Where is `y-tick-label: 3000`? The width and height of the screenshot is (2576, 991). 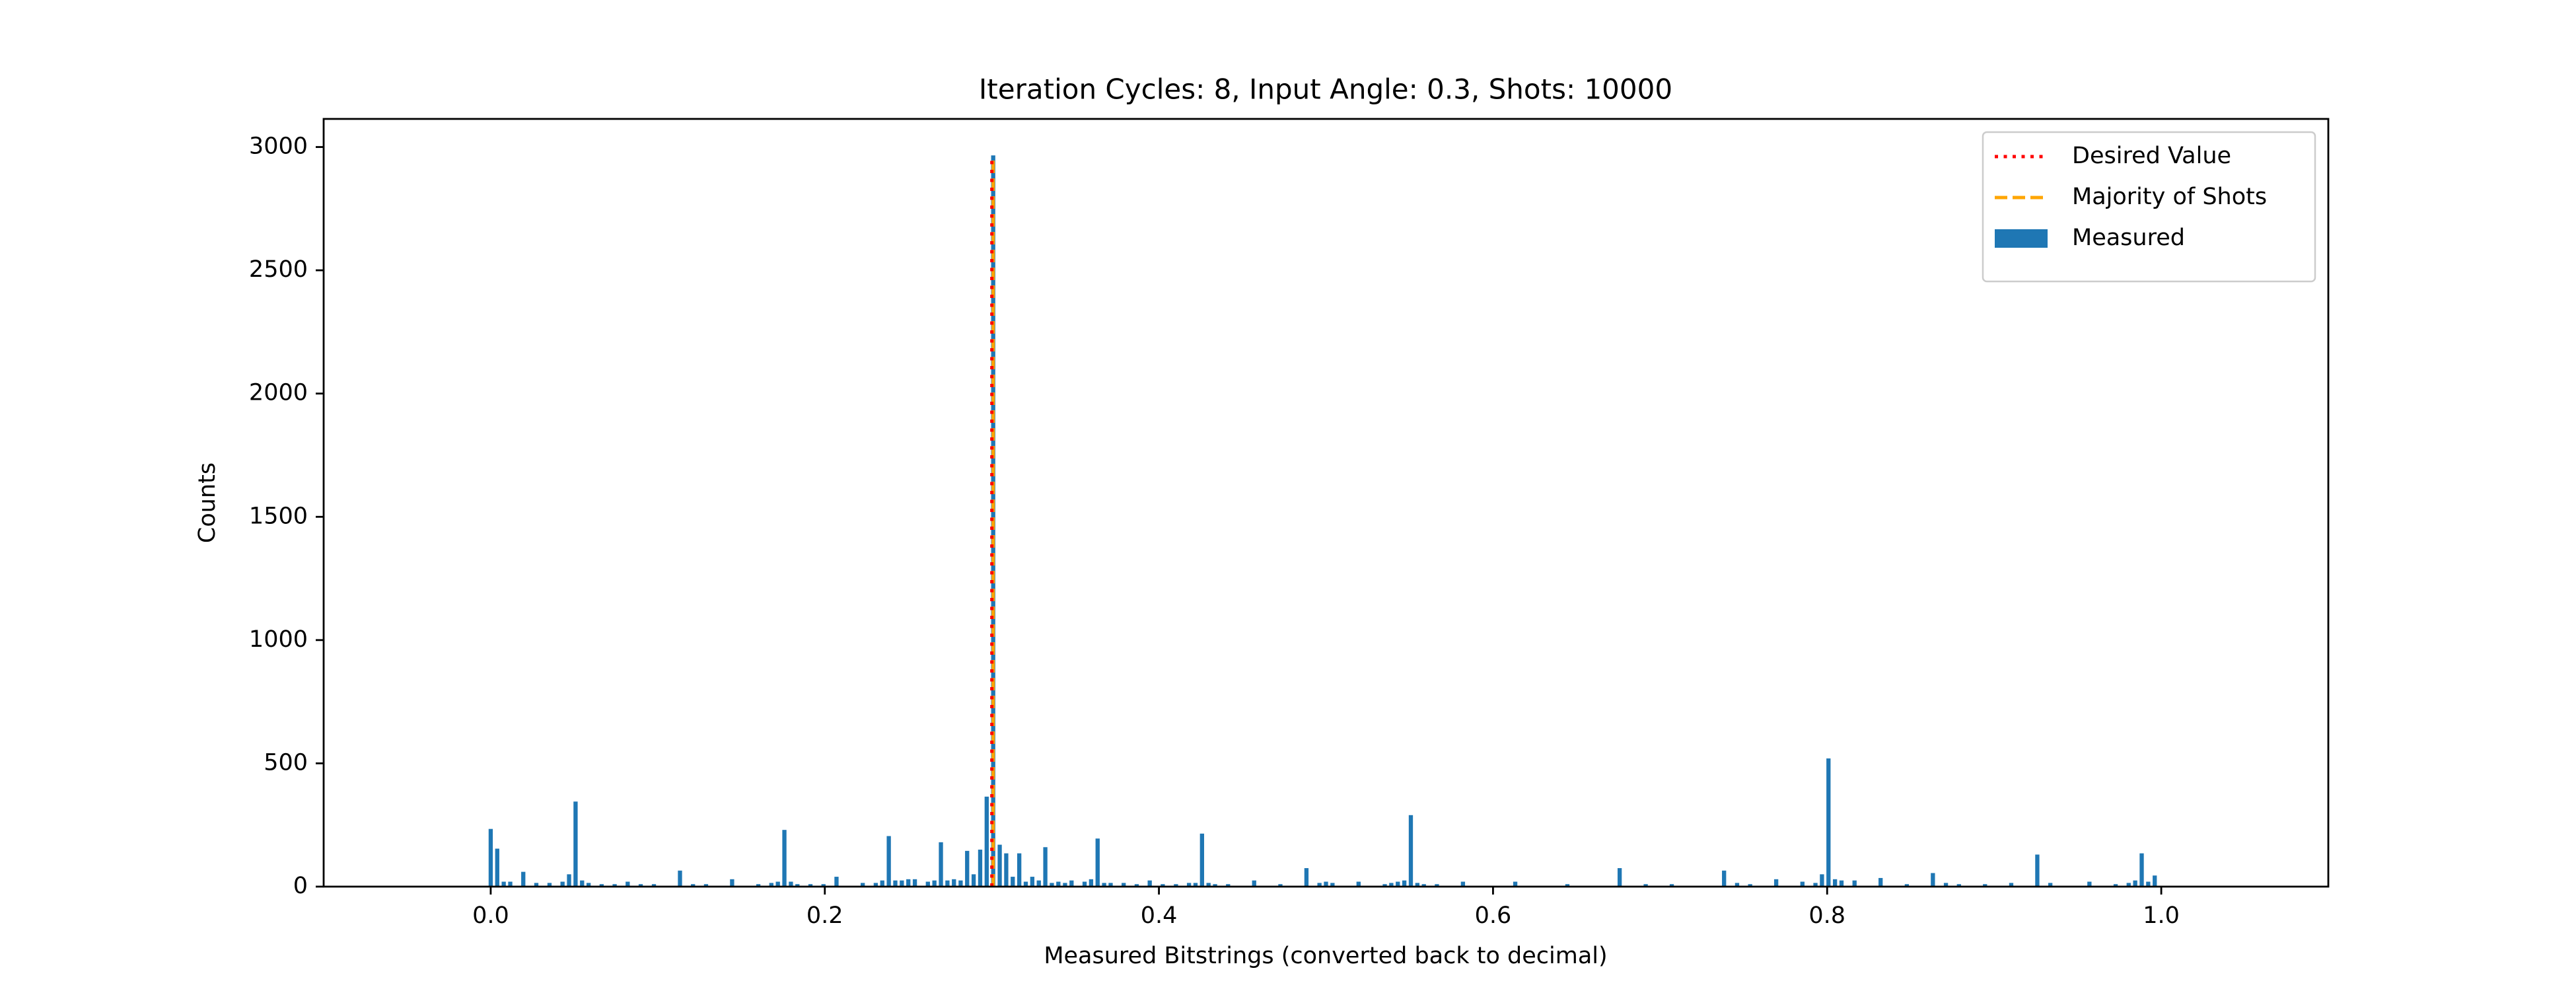 y-tick-label: 3000 is located at coordinates (278, 146).